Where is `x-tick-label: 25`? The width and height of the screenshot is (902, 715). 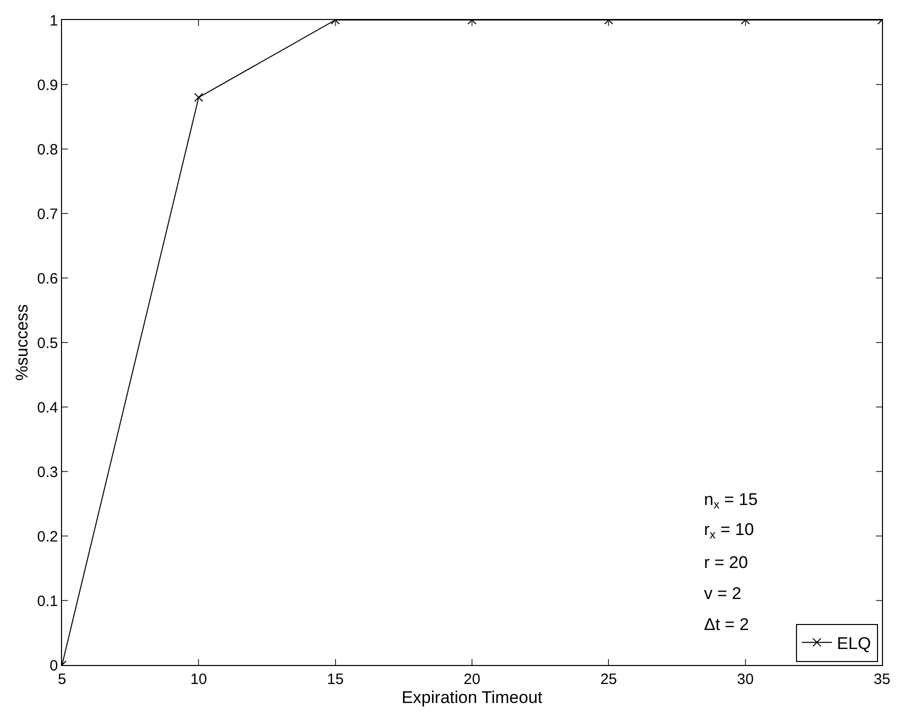
x-tick-label: 25 is located at coordinates (609, 679).